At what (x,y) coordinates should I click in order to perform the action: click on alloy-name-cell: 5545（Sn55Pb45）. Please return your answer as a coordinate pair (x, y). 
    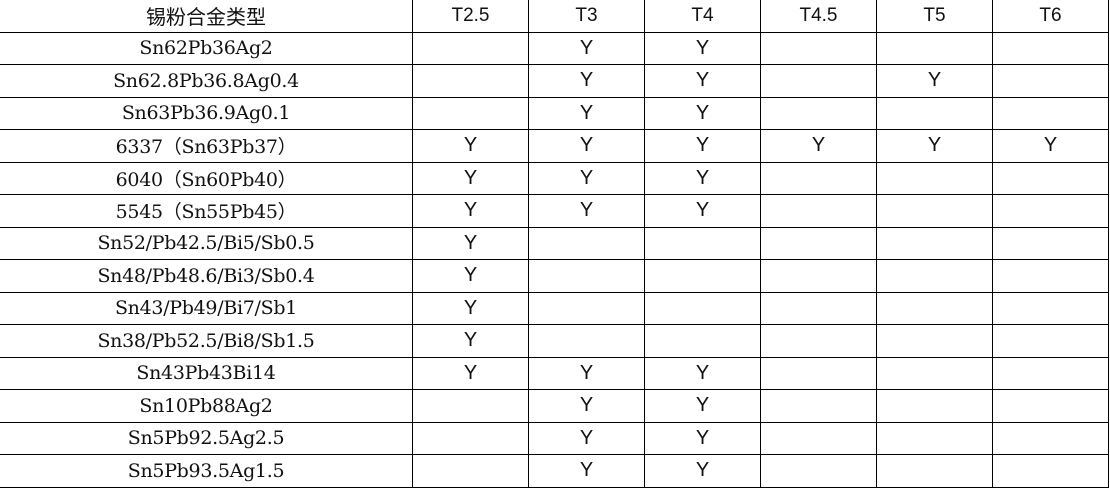
    Looking at the image, I should click on (206, 211).